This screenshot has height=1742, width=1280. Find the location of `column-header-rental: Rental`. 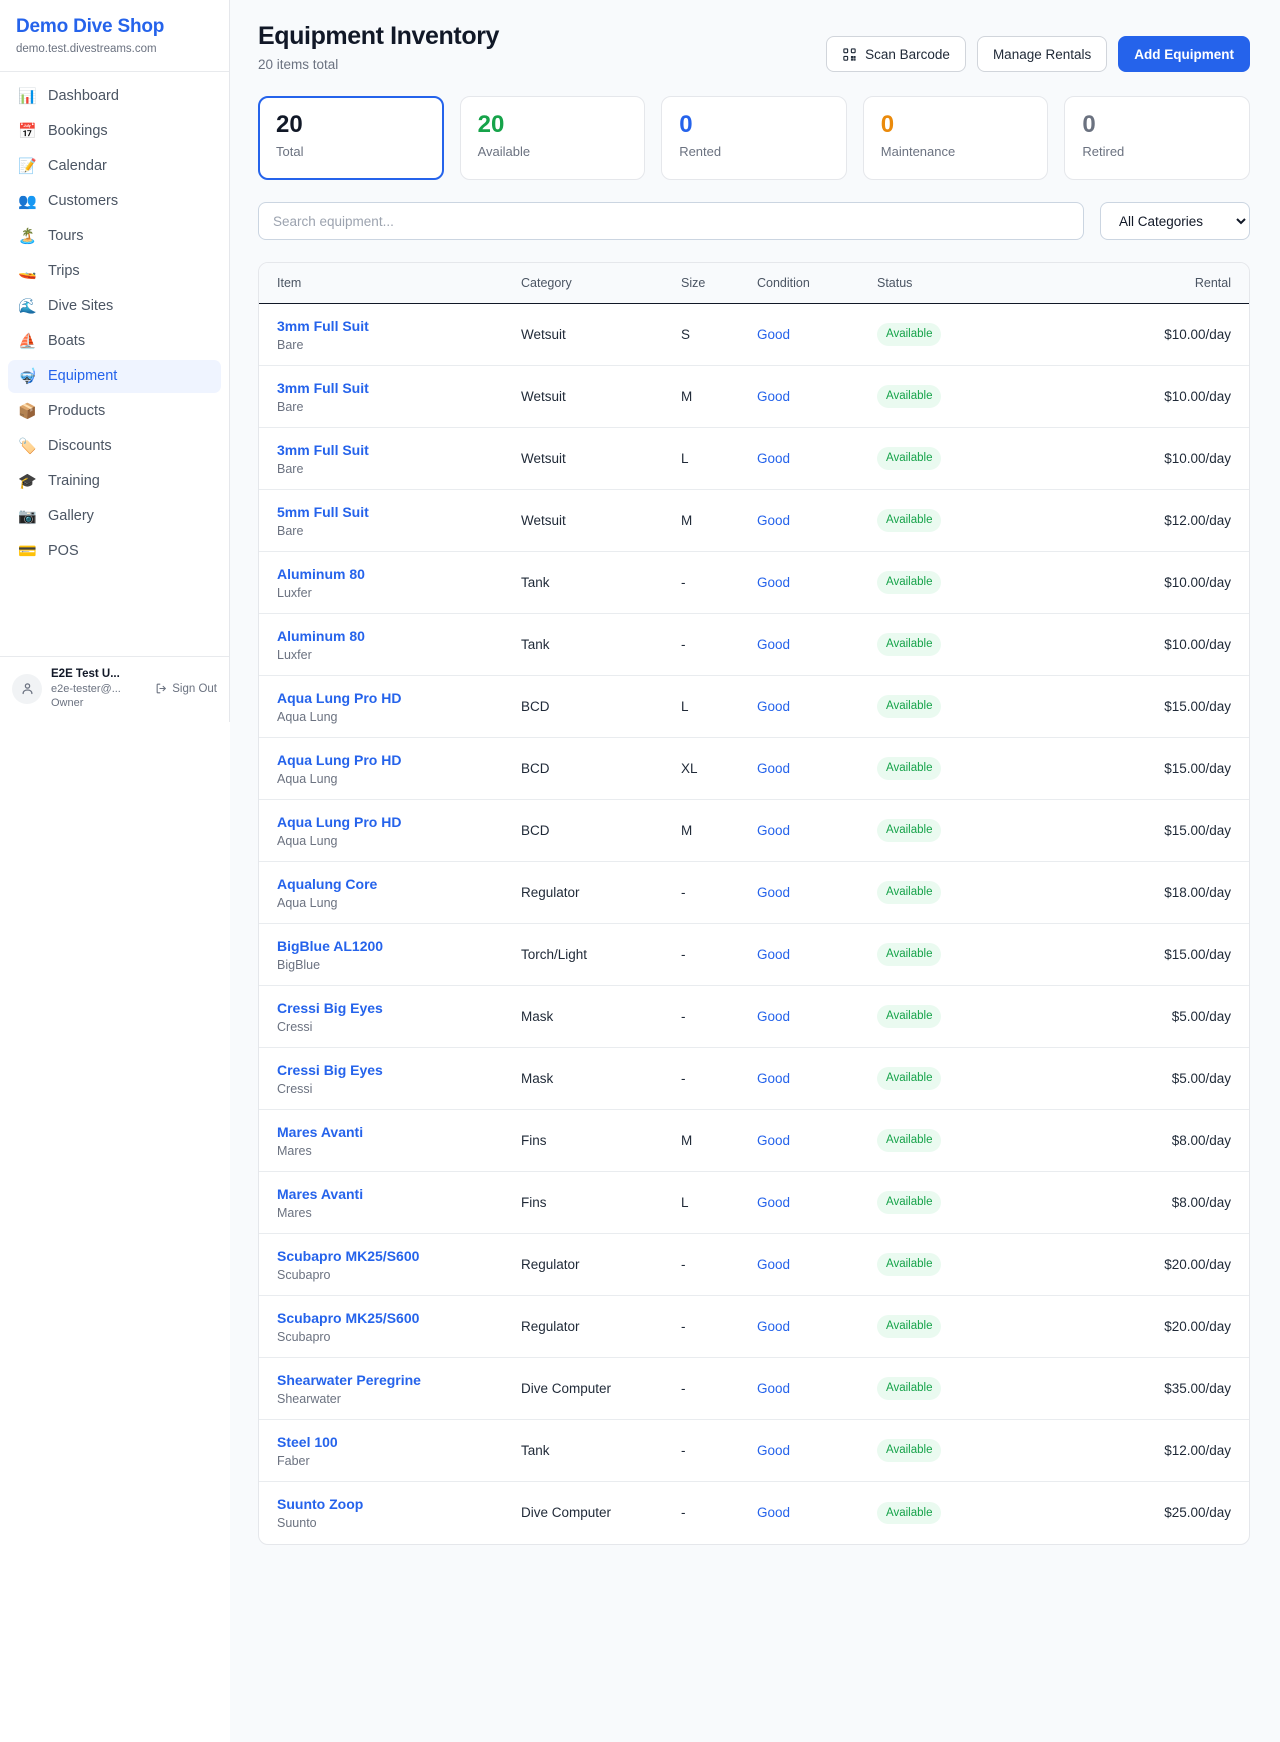

column-header-rental: Rental is located at coordinates (1138, 283).